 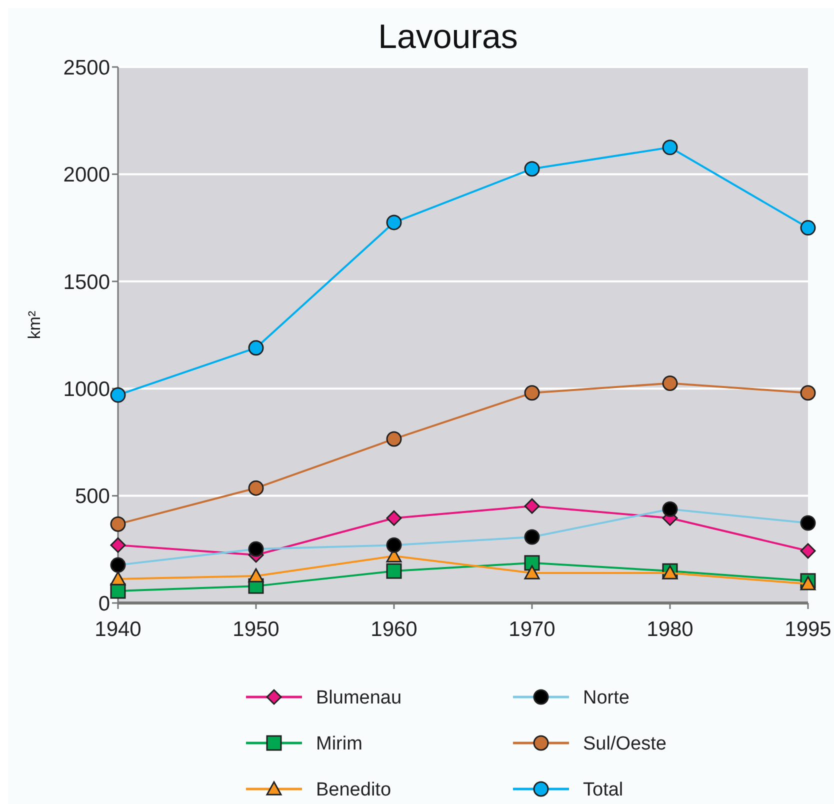 What do you see at coordinates (339, 744) in the screenshot?
I see `legend-label: Mirim` at bounding box center [339, 744].